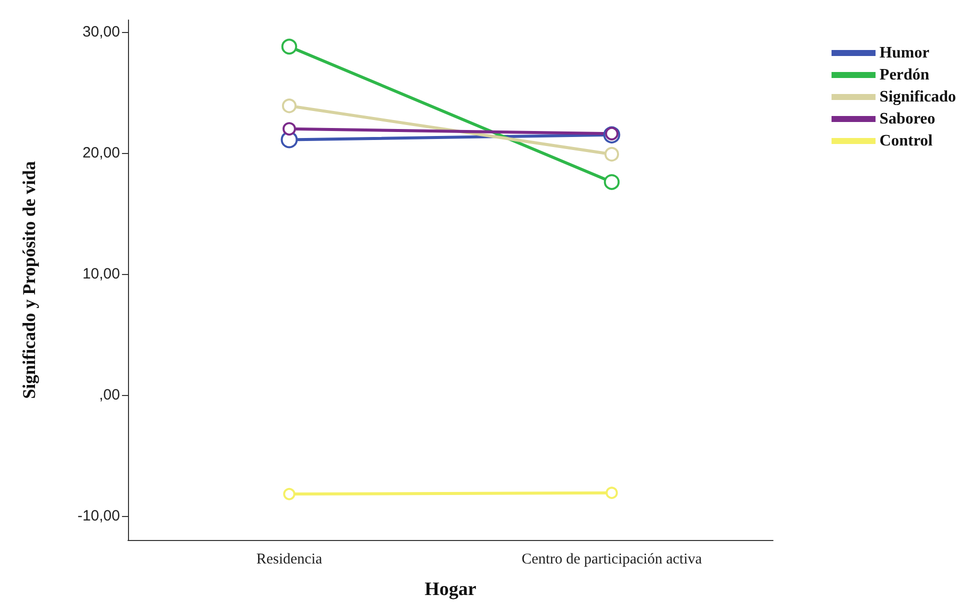 The height and width of the screenshot is (607, 963). What do you see at coordinates (908, 119) in the screenshot?
I see `legend-label: Saboreo` at bounding box center [908, 119].